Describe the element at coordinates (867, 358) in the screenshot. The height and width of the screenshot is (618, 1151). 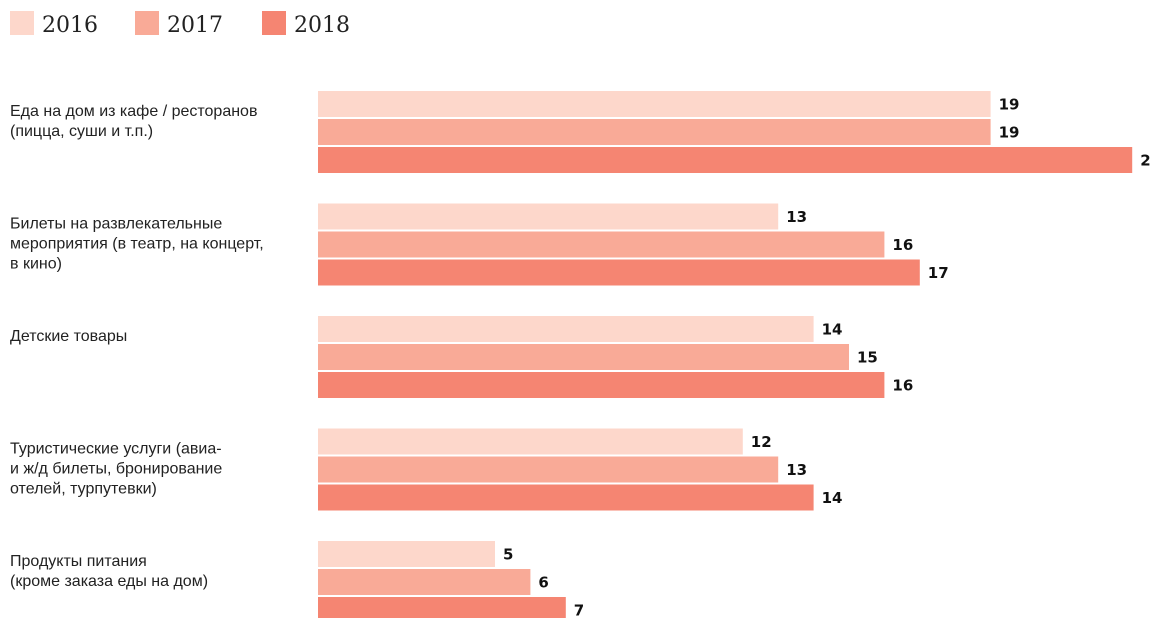
I see `value-label-2017: 15` at that location.